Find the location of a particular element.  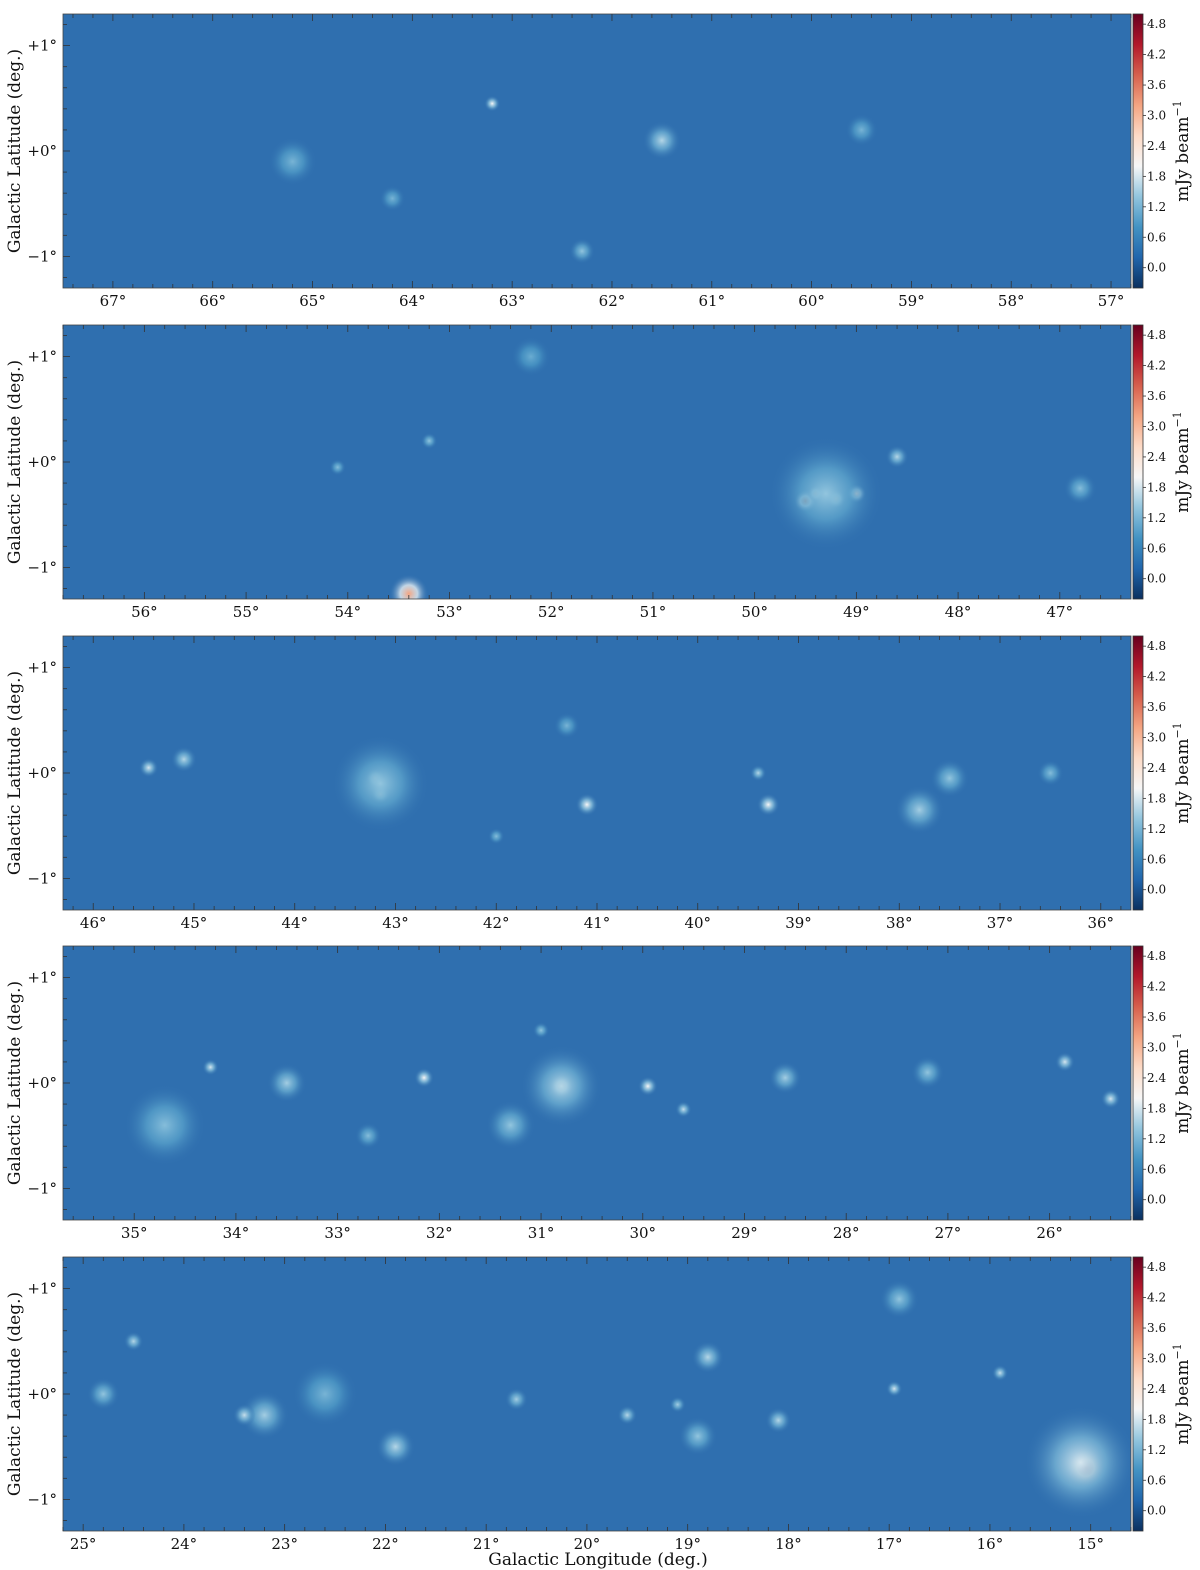

x-tick-label: 31° is located at coordinates (541, 1233).